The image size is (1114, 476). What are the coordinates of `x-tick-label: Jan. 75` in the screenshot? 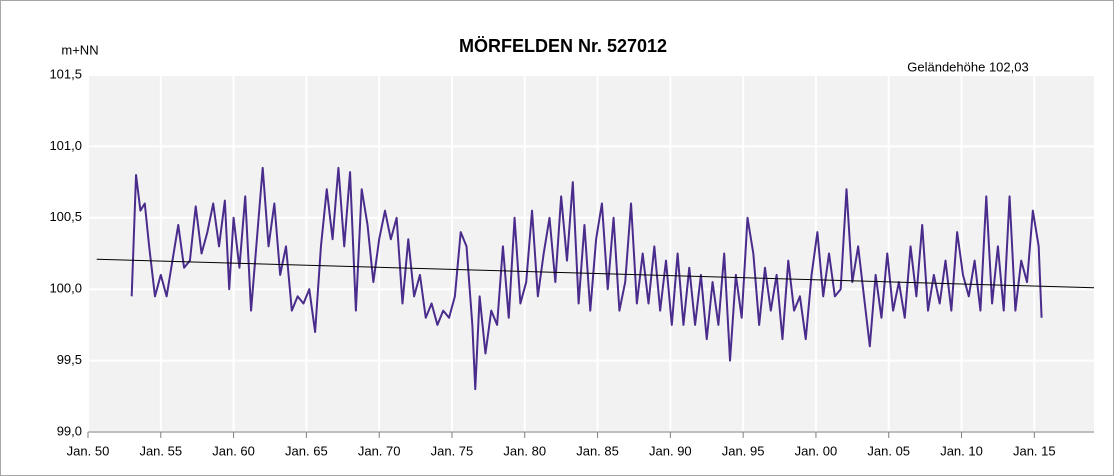 It's located at (452, 450).